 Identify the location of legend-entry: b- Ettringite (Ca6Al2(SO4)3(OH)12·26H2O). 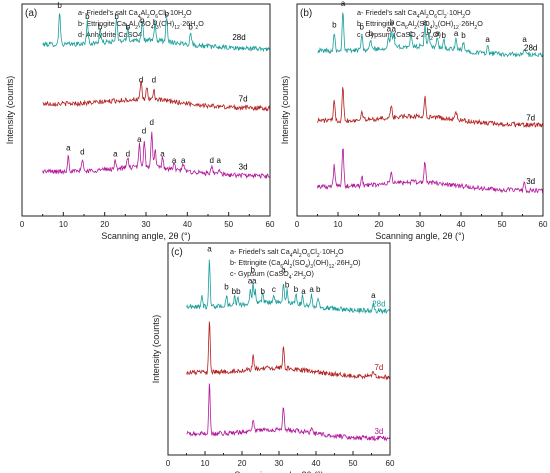
(295, 264).